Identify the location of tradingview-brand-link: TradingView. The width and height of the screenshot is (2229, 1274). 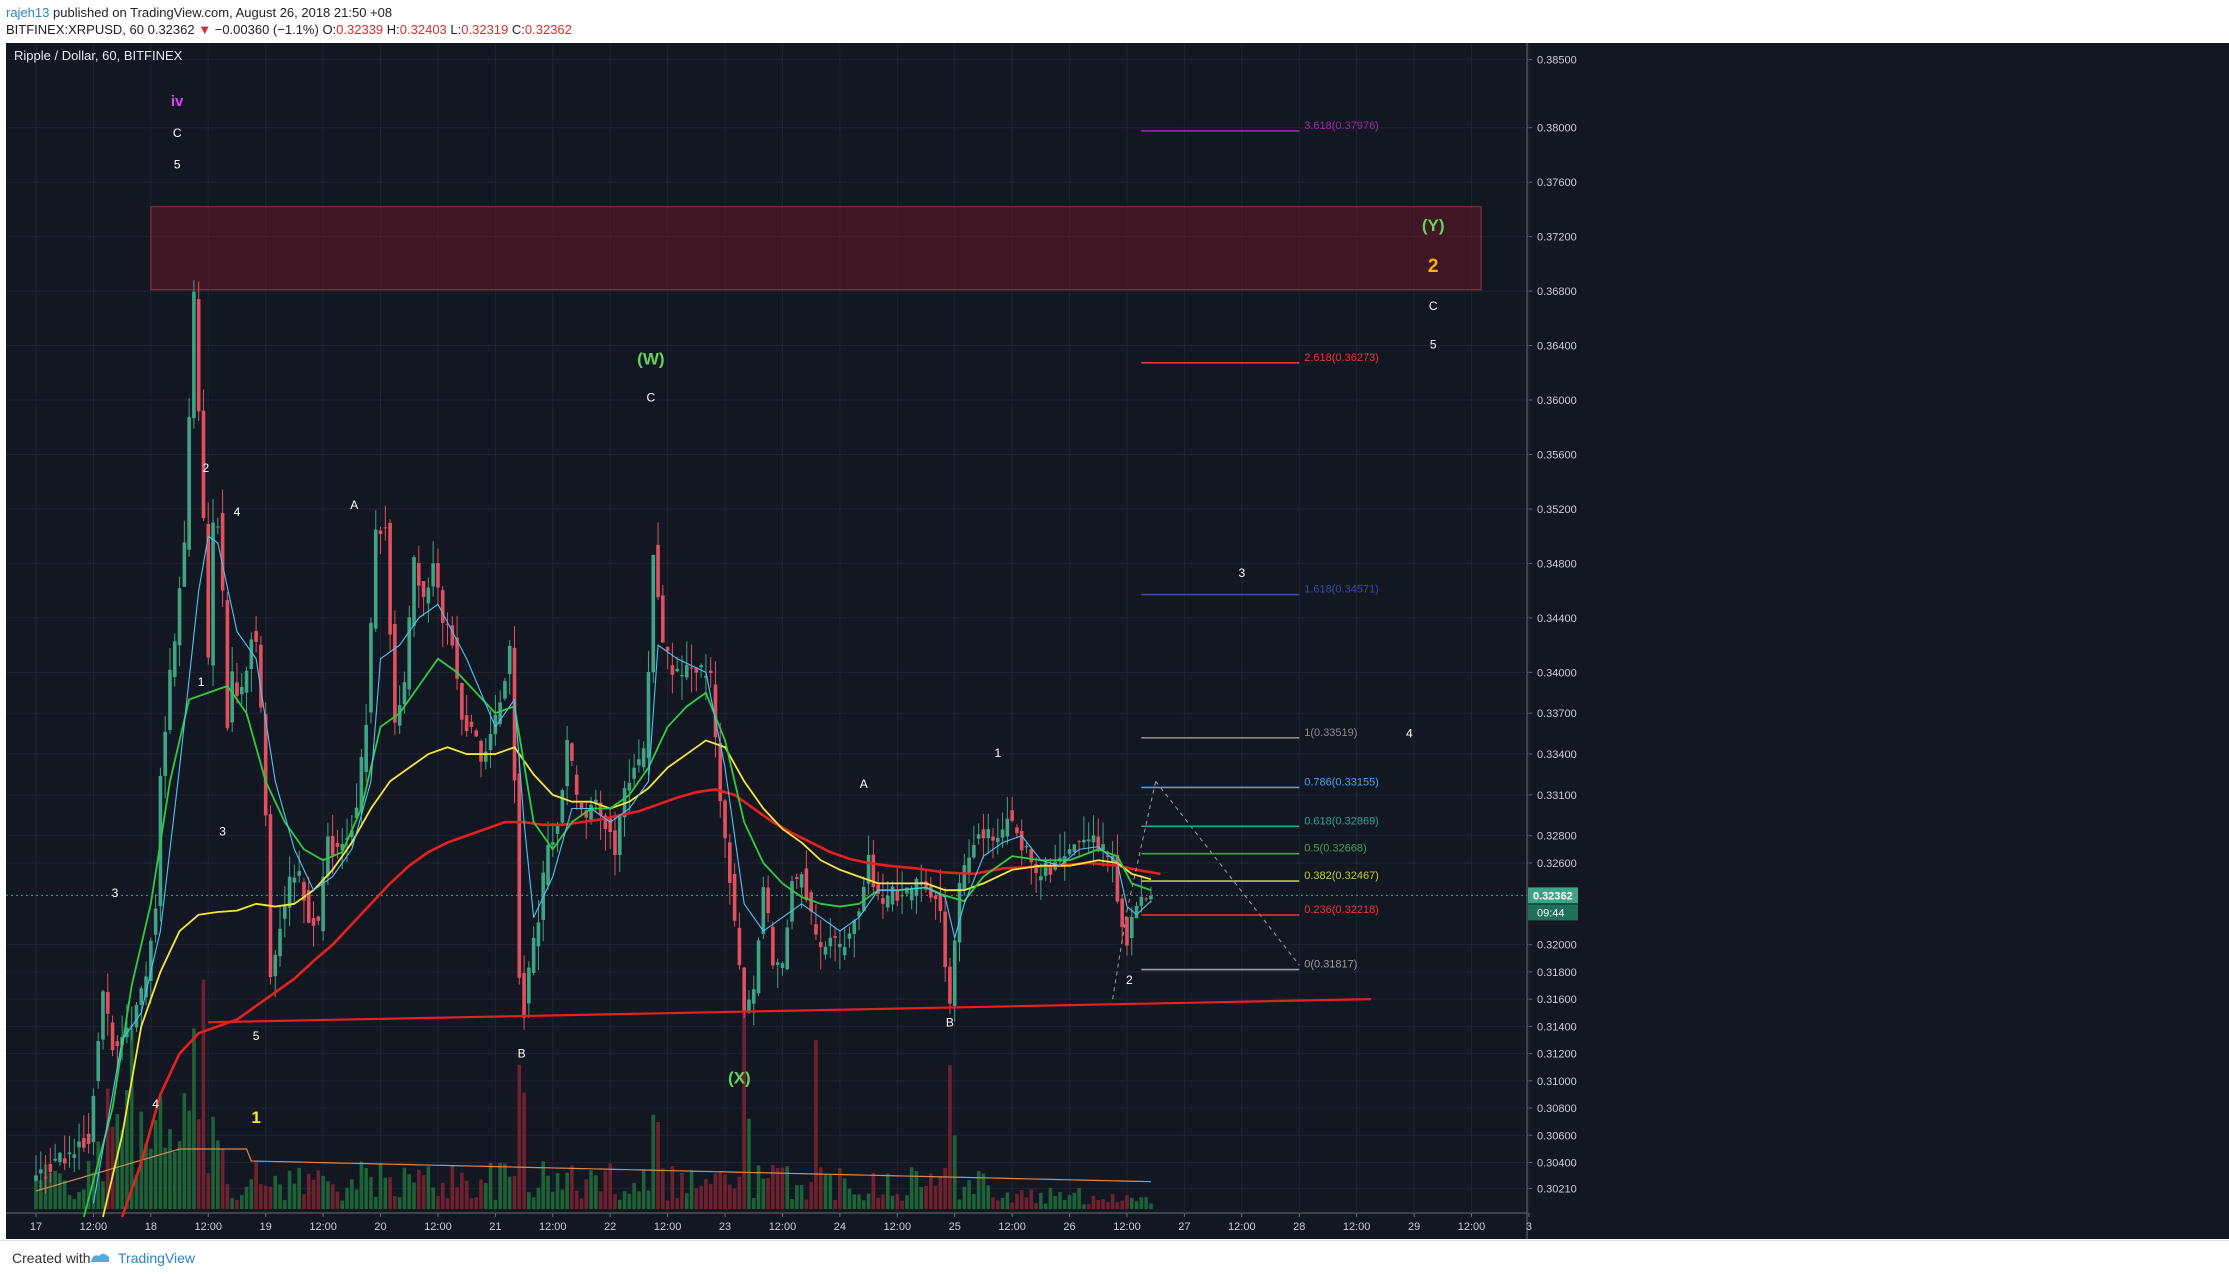
(157, 1258).